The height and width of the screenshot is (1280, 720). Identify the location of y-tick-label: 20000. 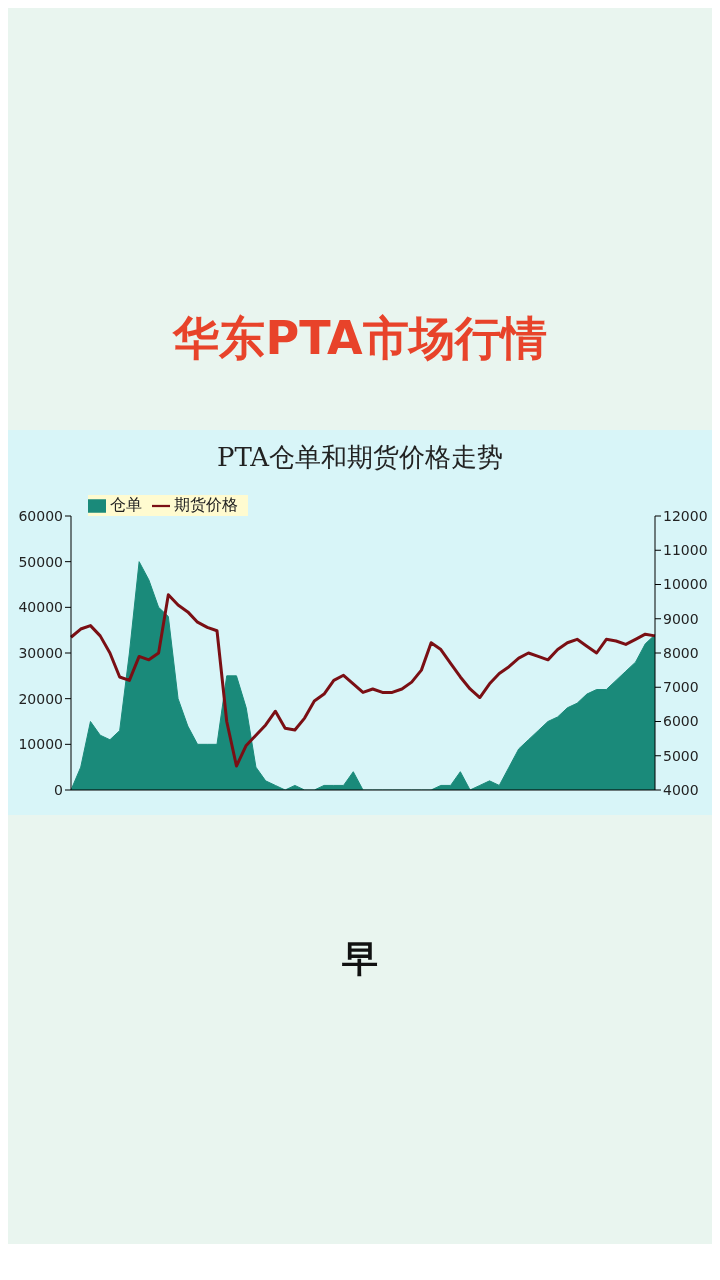
(40, 698).